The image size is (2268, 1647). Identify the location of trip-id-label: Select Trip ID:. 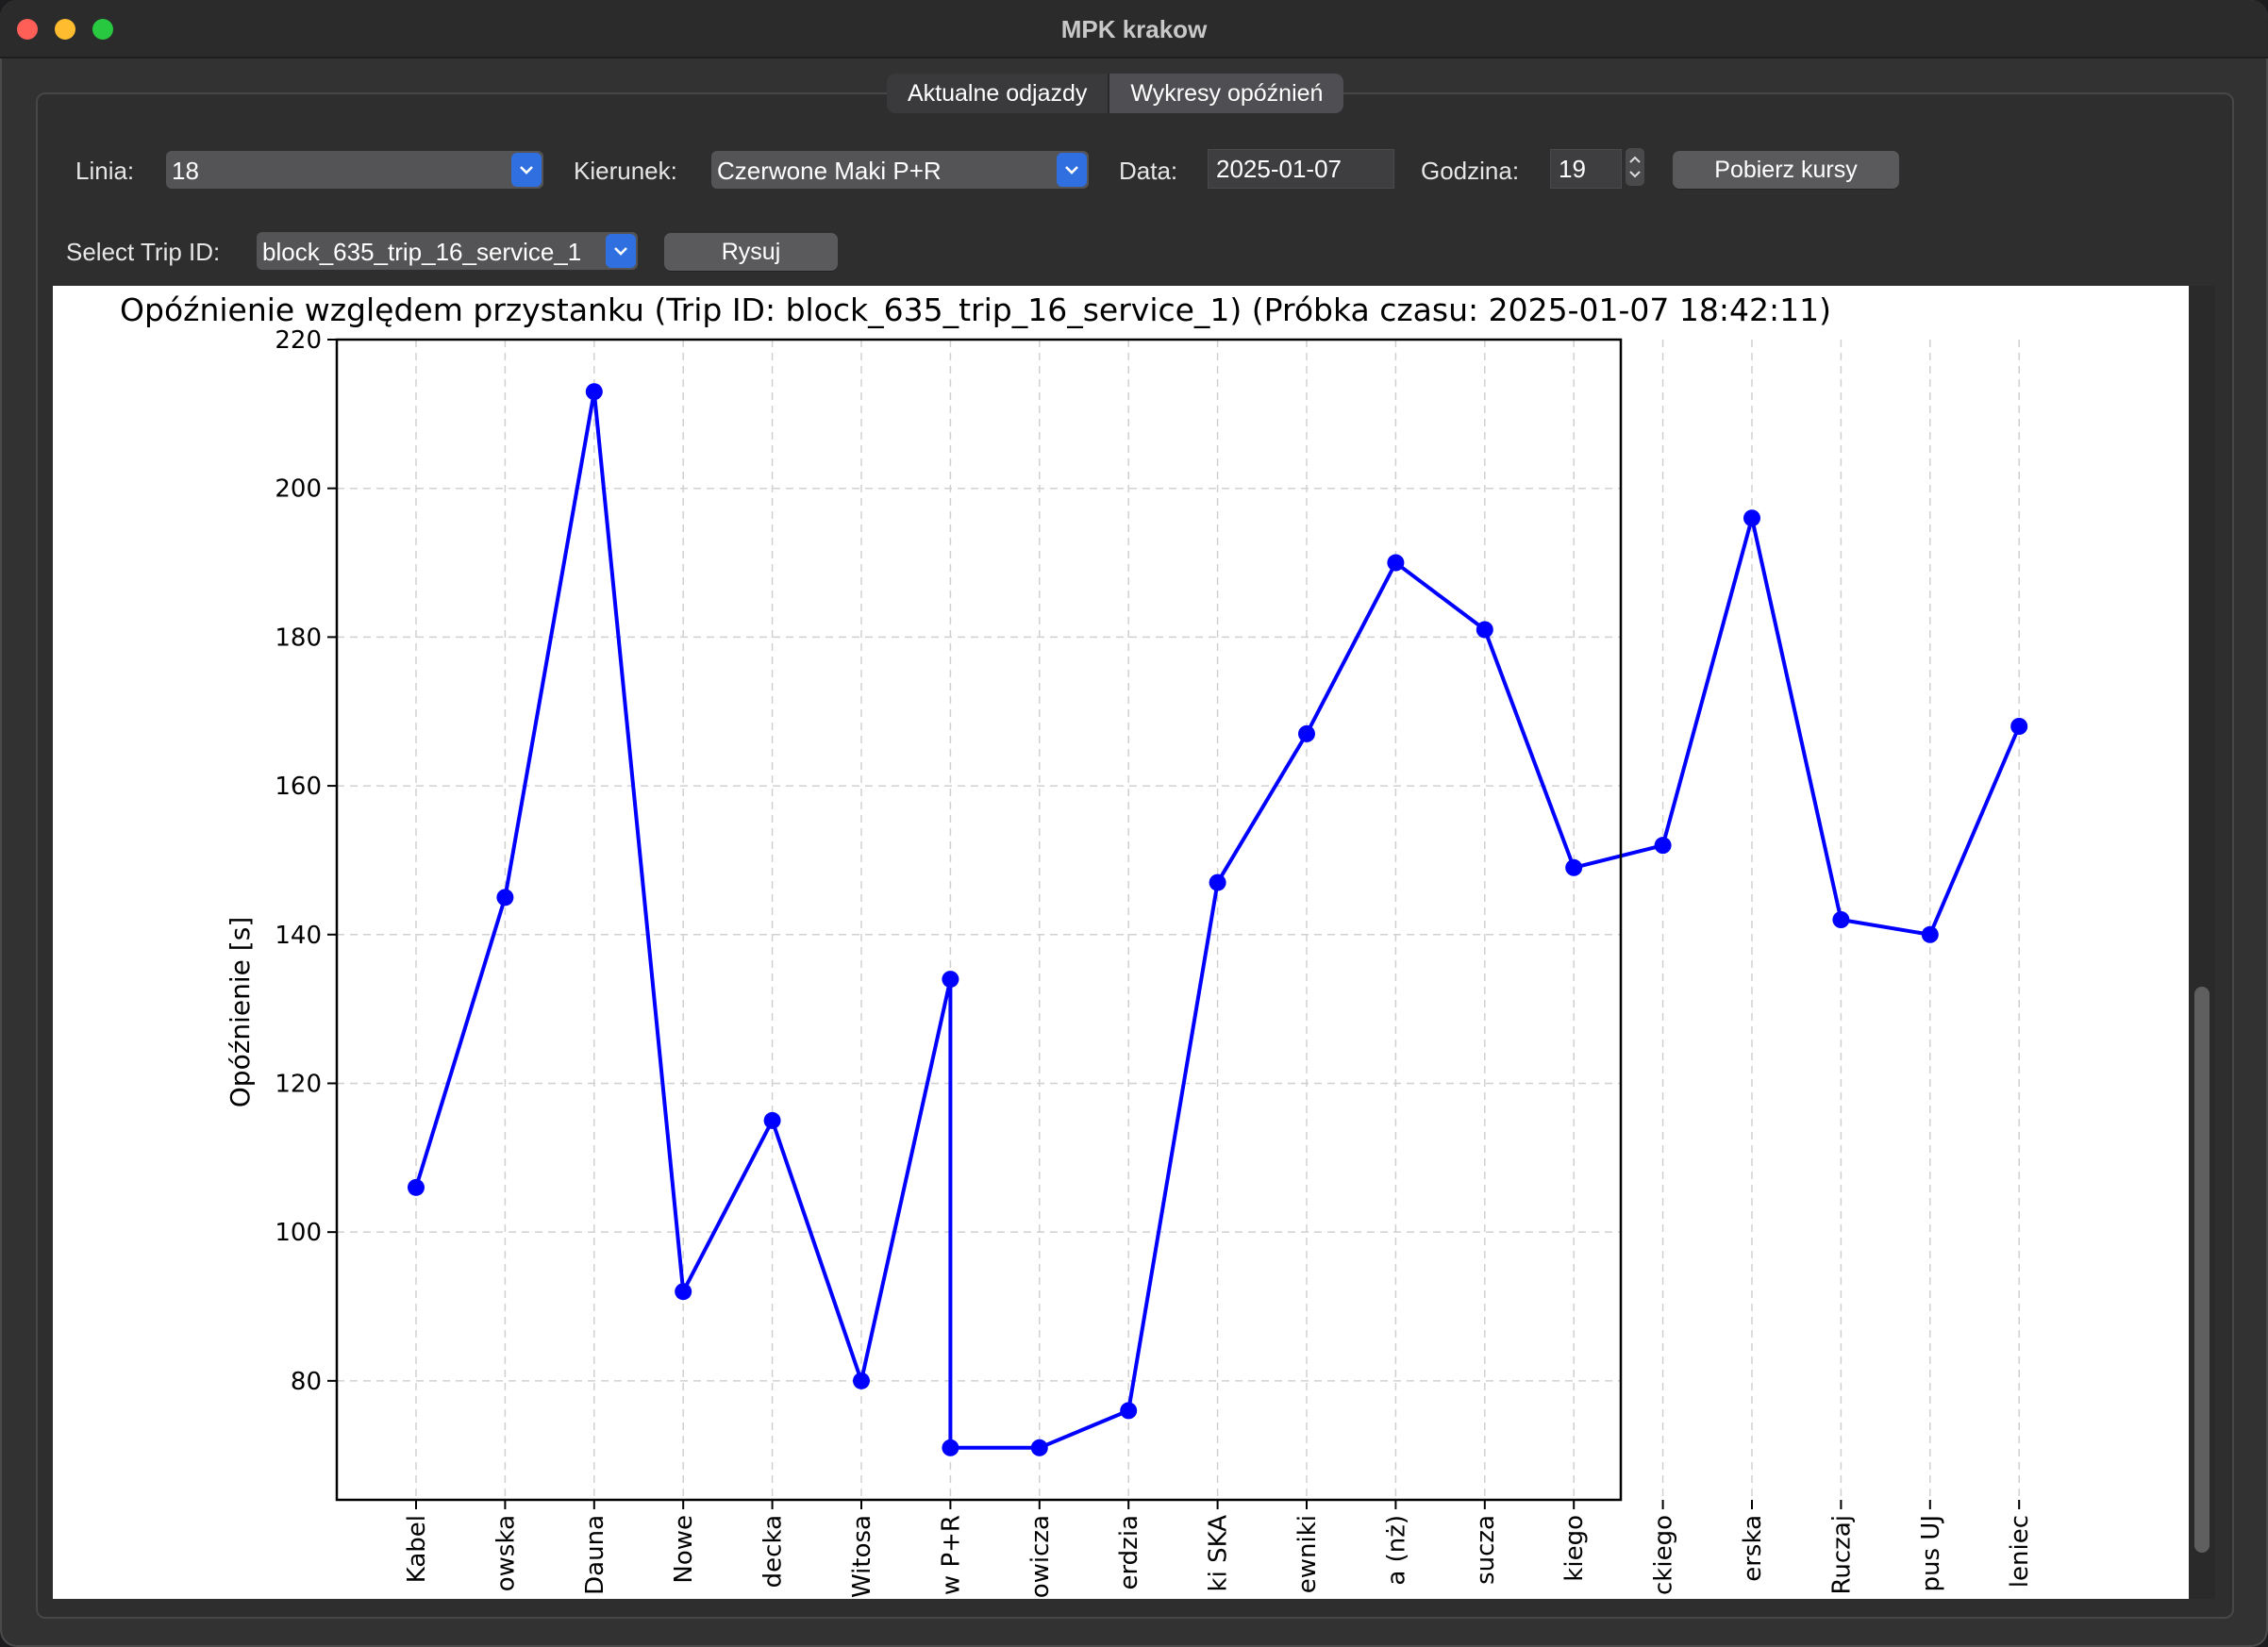
(144, 252).